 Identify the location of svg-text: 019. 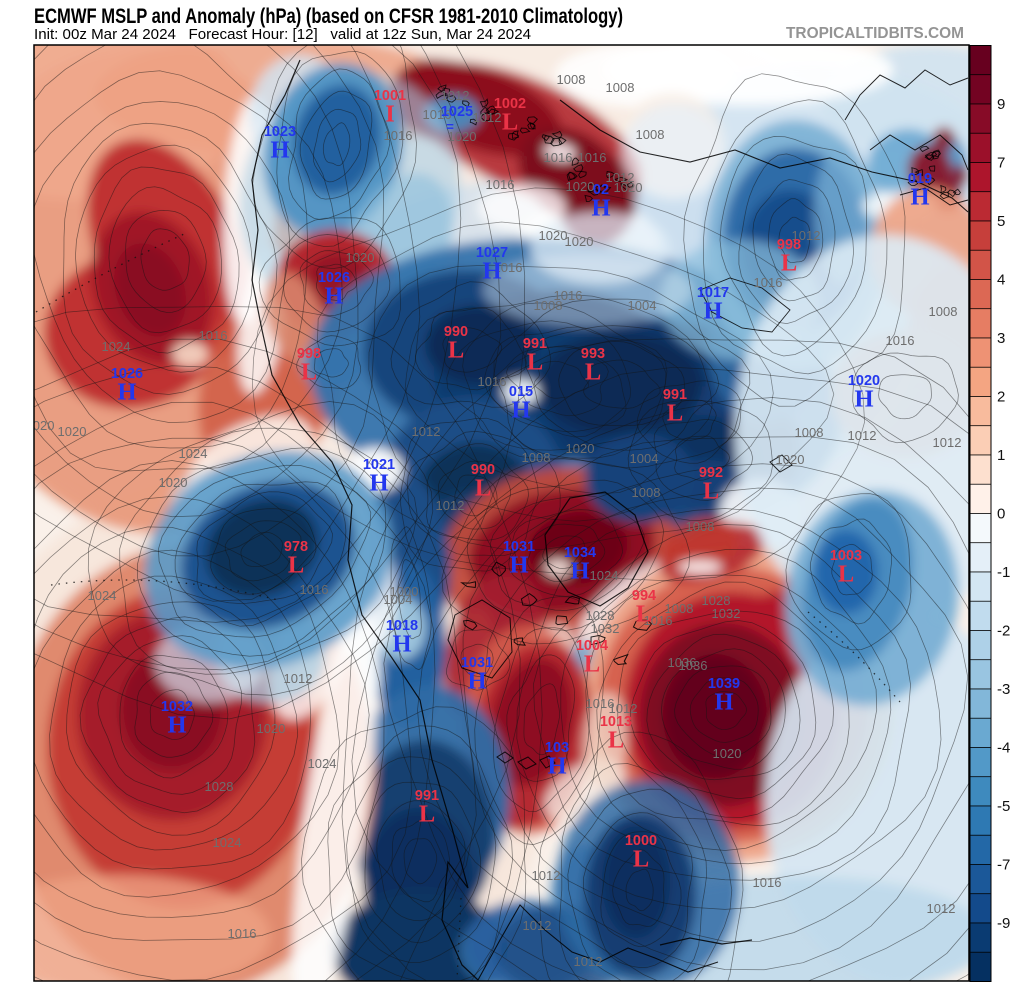
(920, 179).